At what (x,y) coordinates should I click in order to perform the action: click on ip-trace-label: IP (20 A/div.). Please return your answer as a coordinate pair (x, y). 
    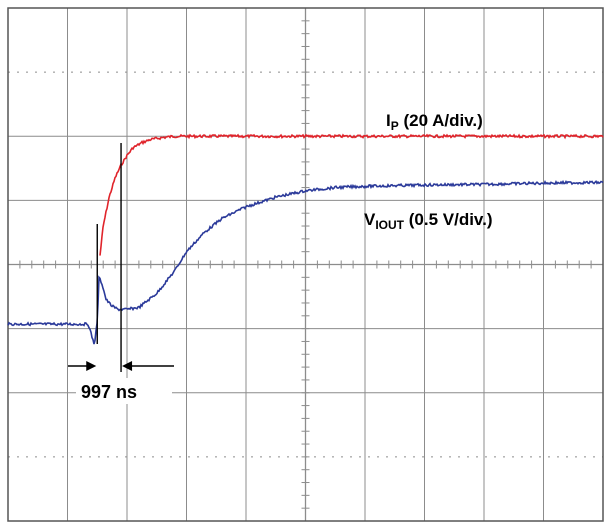
    Looking at the image, I should click on (434, 122).